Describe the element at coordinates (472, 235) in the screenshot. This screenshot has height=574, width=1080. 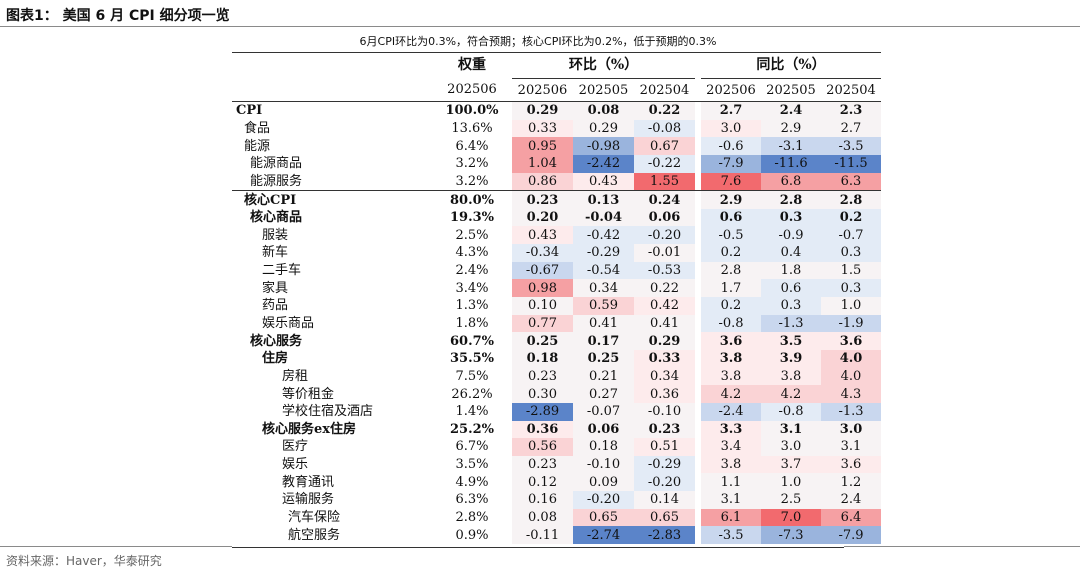
I see `row-weight: 2.5%` at that location.